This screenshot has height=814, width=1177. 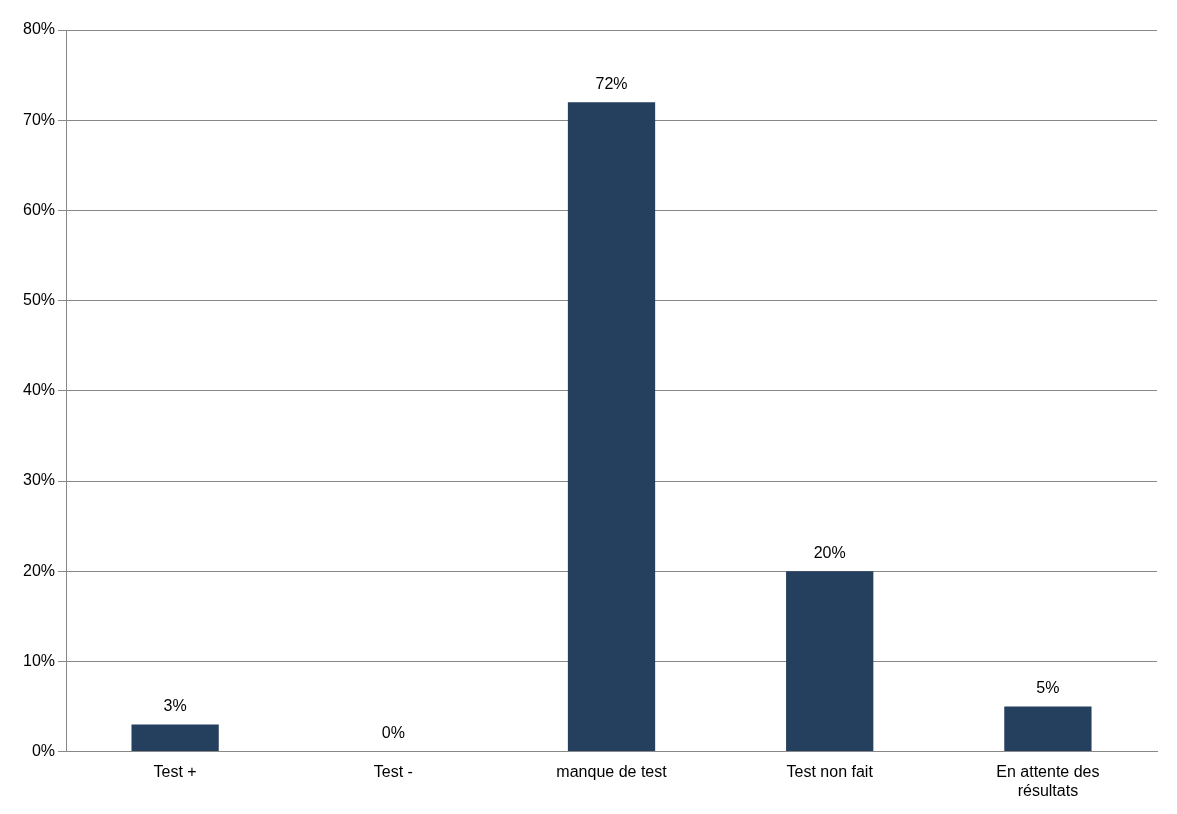 What do you see at coordinates (393, 771) in the screenshot?
I see `x-tick-label: Test -` at bounding box center [393, 771].